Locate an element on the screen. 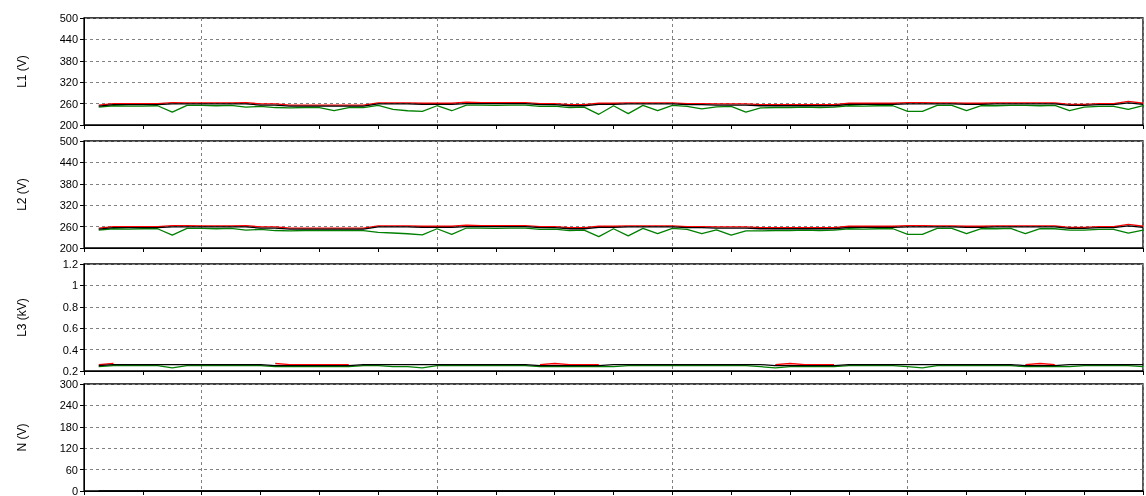  y-tick-label: 300 is located at coordinates (68, 384).